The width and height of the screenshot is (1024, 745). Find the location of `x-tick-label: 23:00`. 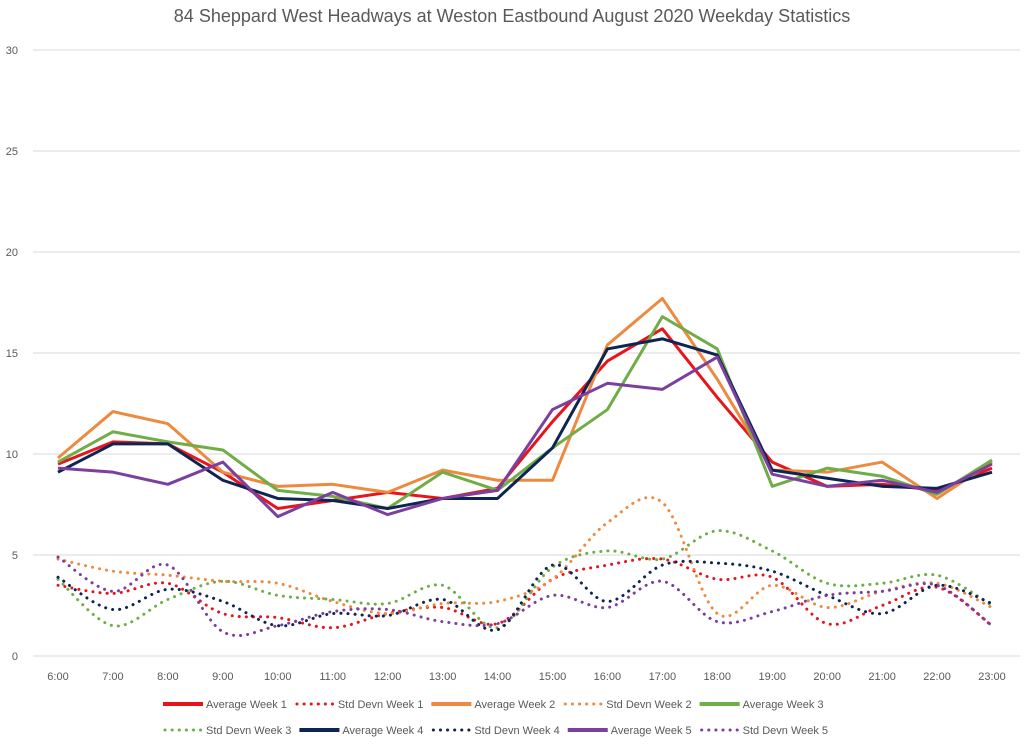

x-tick-label: 23:00 is located at coordinates (992, 677).